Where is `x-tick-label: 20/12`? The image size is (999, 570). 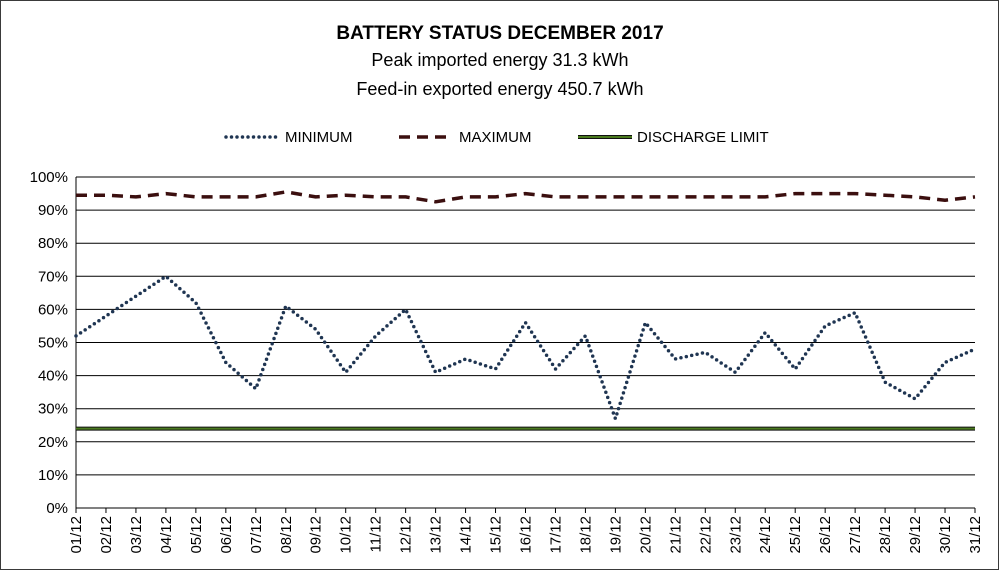 x-tick-label: 20/12 is located at coordinates (645, 535).